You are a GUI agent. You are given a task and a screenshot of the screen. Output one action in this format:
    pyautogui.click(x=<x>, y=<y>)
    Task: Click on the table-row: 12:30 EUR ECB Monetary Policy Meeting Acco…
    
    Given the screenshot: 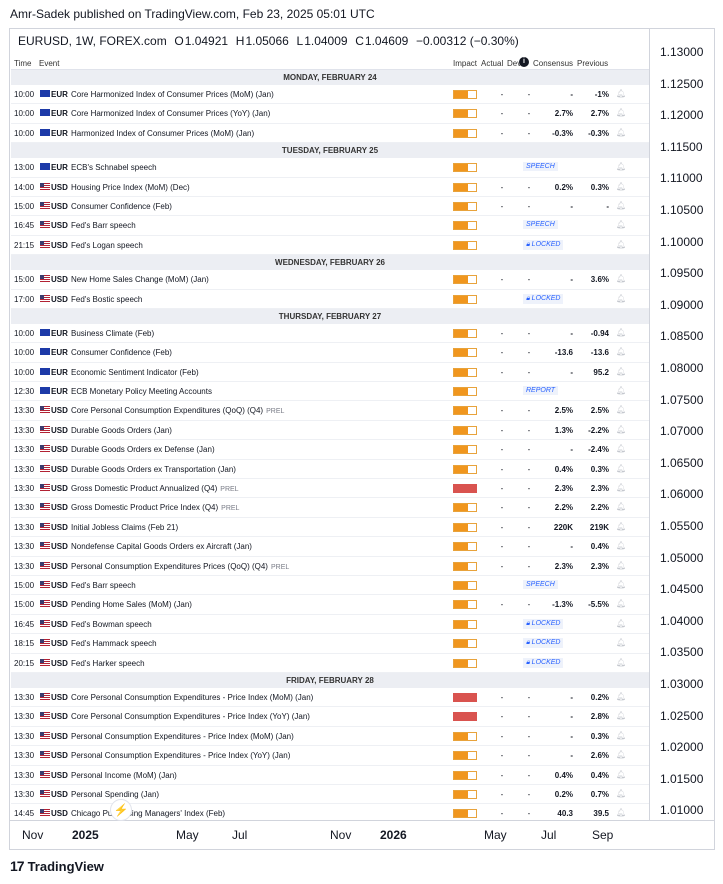 What is the action you would take?
    pyautogui.click(x=330, y=392)
    